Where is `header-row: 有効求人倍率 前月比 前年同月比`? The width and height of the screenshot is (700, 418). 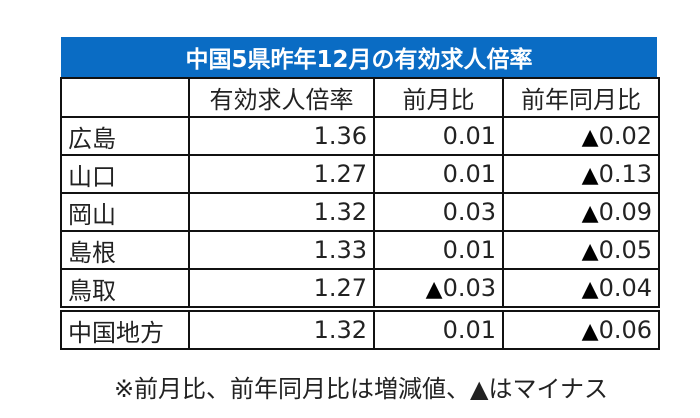 header-row: 有効求人倍率 前月比 前年同月比 is located at coordinates (360, 97).